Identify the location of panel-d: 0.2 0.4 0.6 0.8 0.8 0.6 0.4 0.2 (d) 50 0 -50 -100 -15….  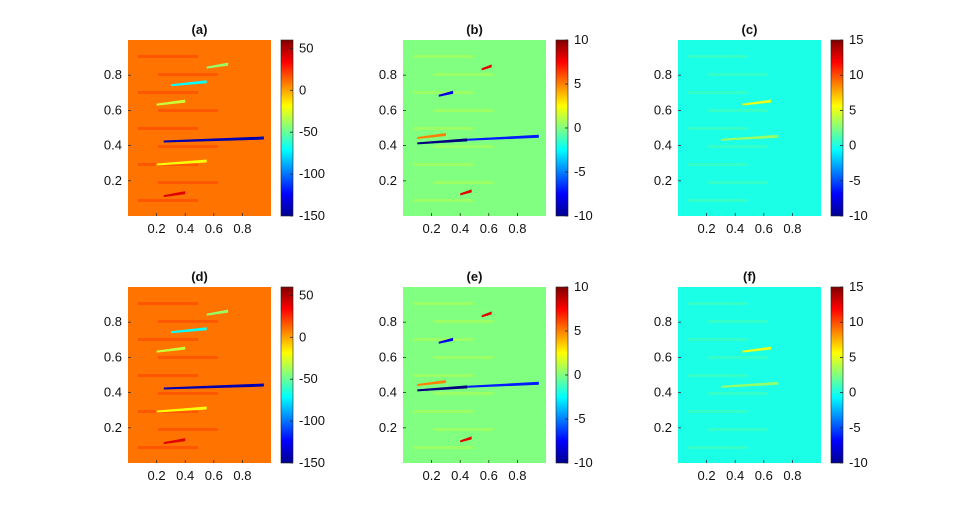
(214, 376).